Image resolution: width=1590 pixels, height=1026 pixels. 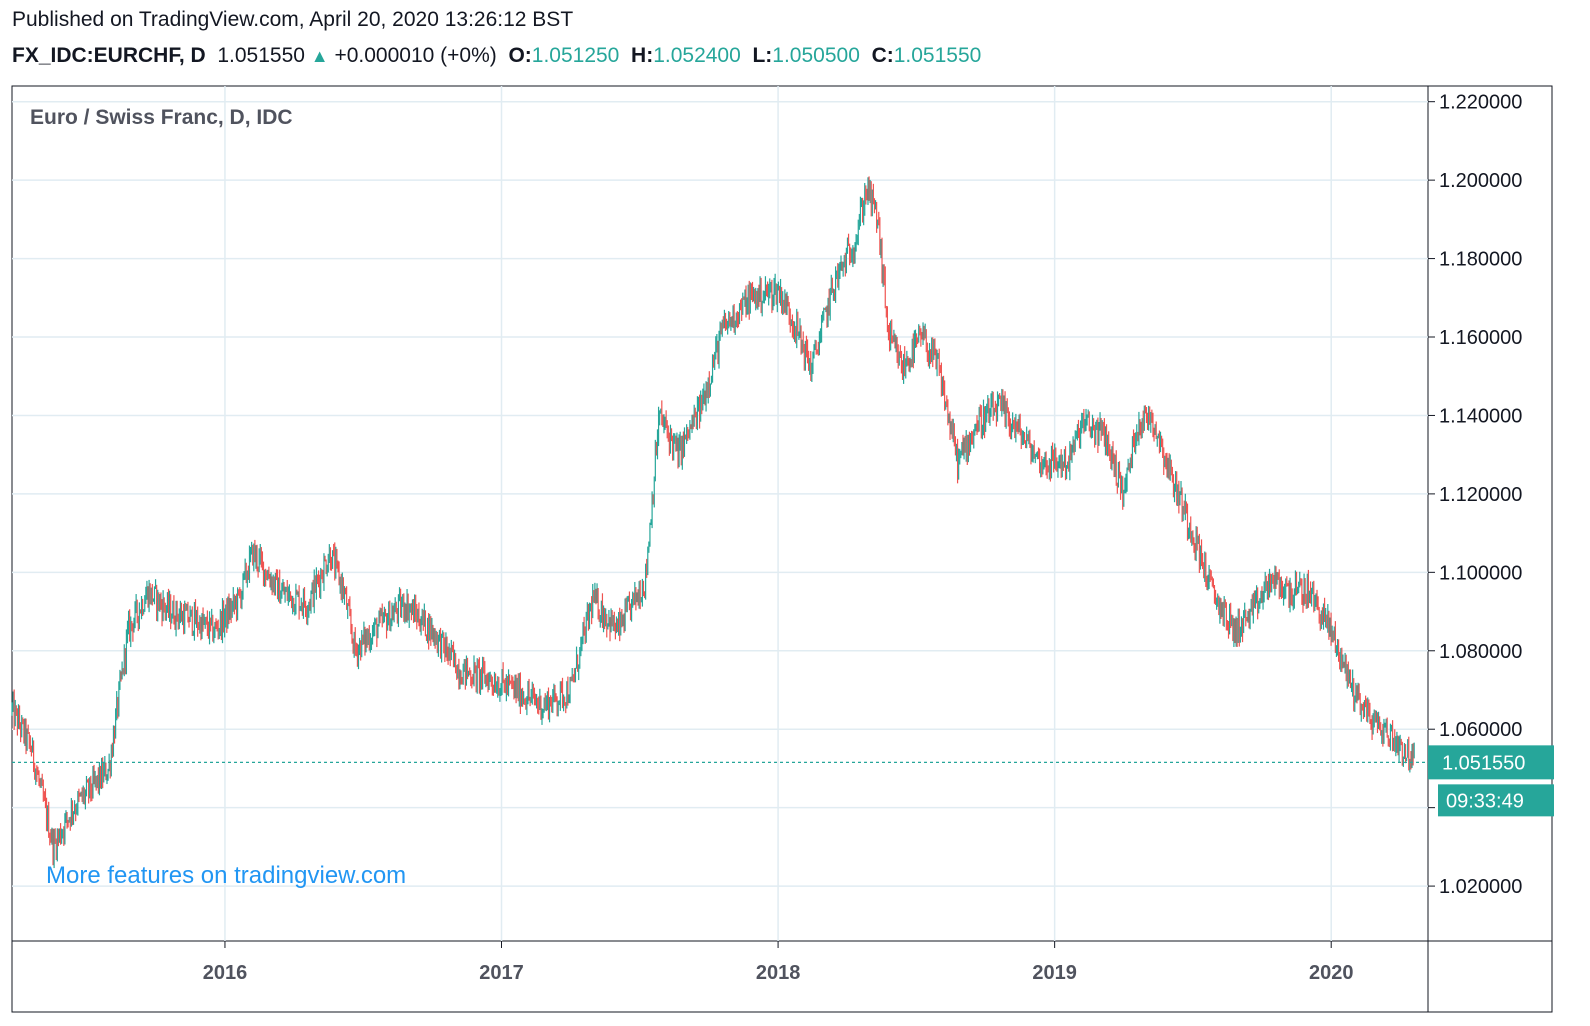 What do you see at coordinates (161, 117) in the screenshot?
I see `chart-title: Euro / Swiss Franc, D, IDC` at bounding box center [161, 117].